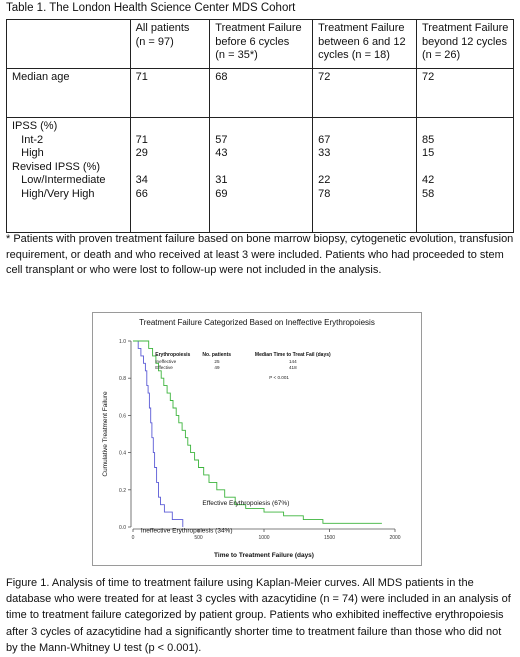  I want to click on legend-header: No. patients, so click(216, 355).